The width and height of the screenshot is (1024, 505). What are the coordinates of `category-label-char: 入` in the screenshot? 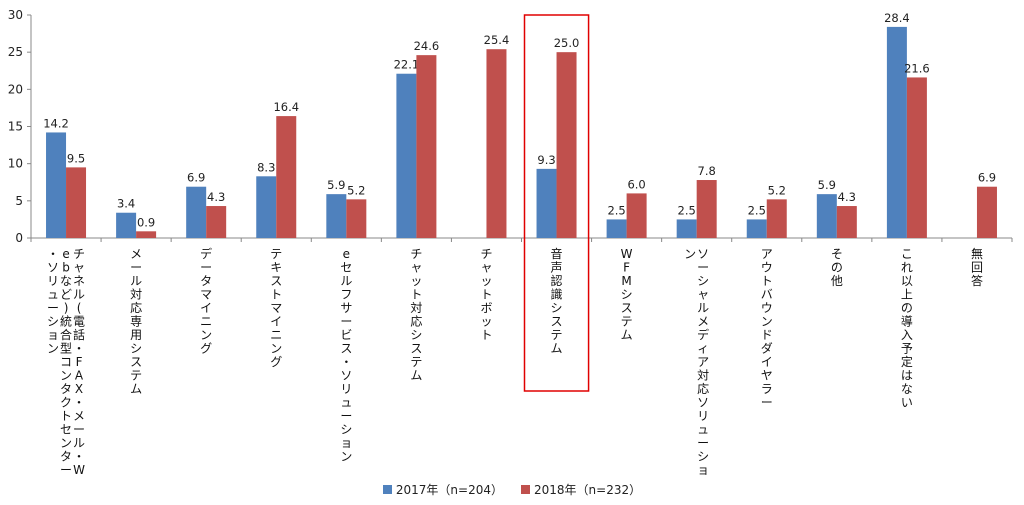 It's located at (907, 335).